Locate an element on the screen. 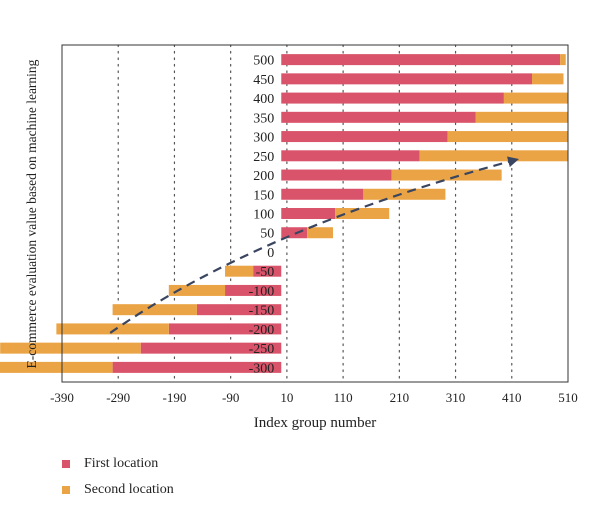  x-tick-label: -290 is located at coordinates (118, 397).